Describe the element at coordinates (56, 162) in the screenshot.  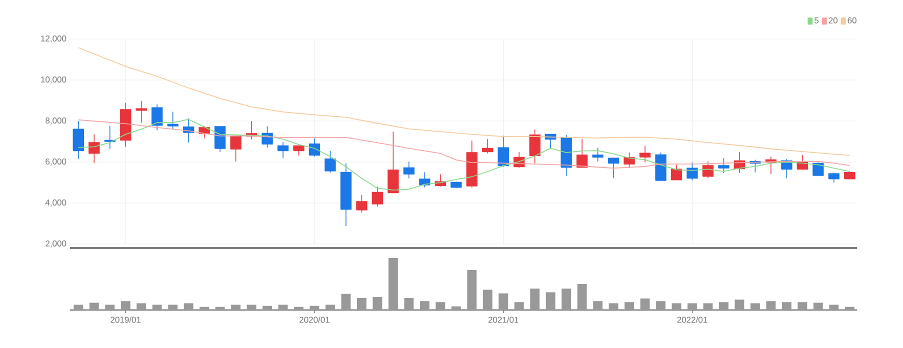
I see `y-tick-label: 6,000` at that location.